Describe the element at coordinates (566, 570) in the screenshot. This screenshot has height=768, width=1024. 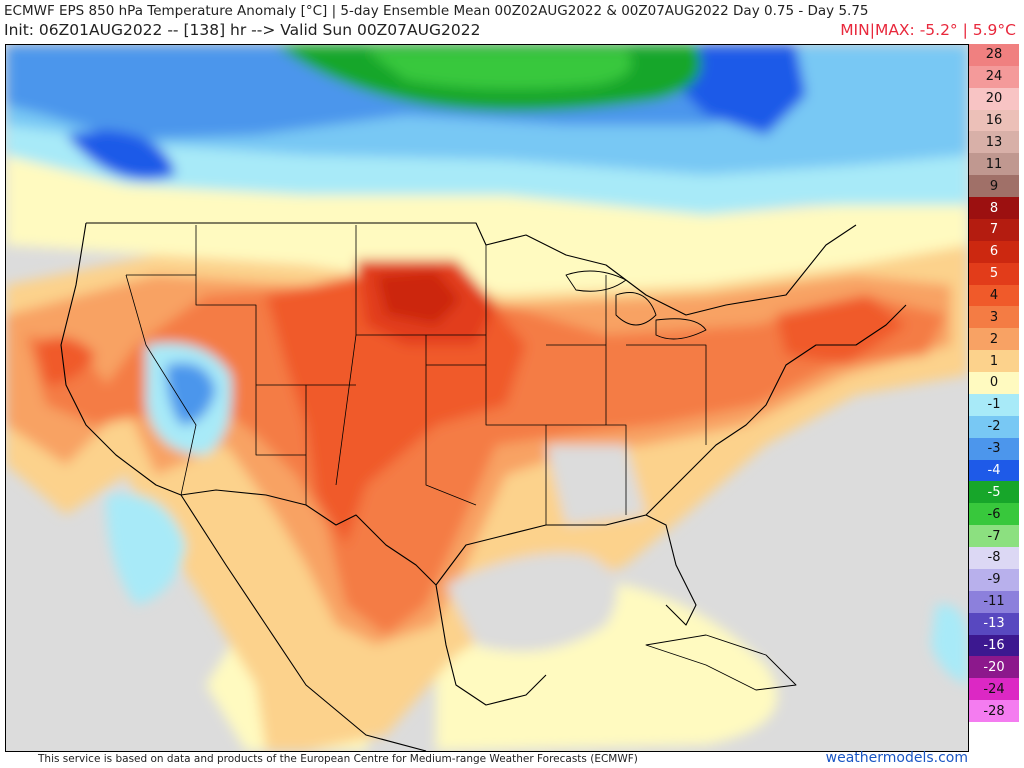
I see `gulf-coast` at that location.